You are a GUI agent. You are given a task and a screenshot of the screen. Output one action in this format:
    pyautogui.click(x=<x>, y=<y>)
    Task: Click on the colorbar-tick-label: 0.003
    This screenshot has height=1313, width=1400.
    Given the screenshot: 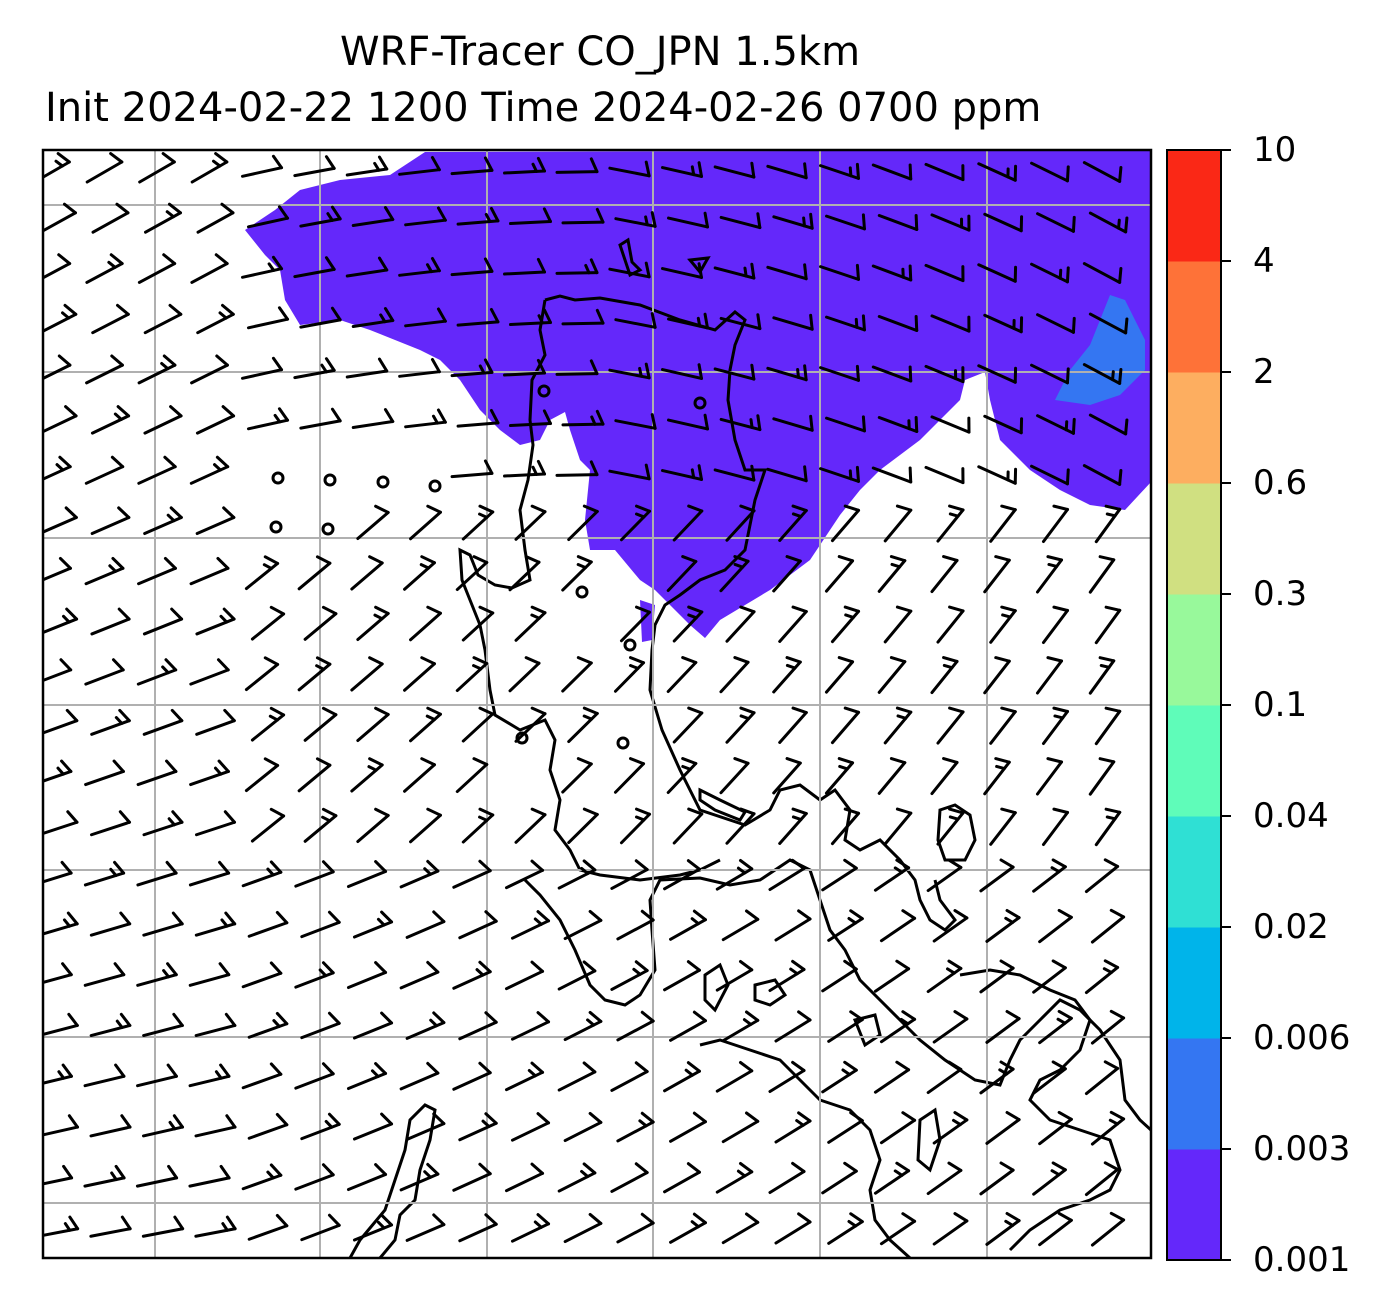 What is the action you would take?
    pyautogui.click(x=1302, y=1149)
    